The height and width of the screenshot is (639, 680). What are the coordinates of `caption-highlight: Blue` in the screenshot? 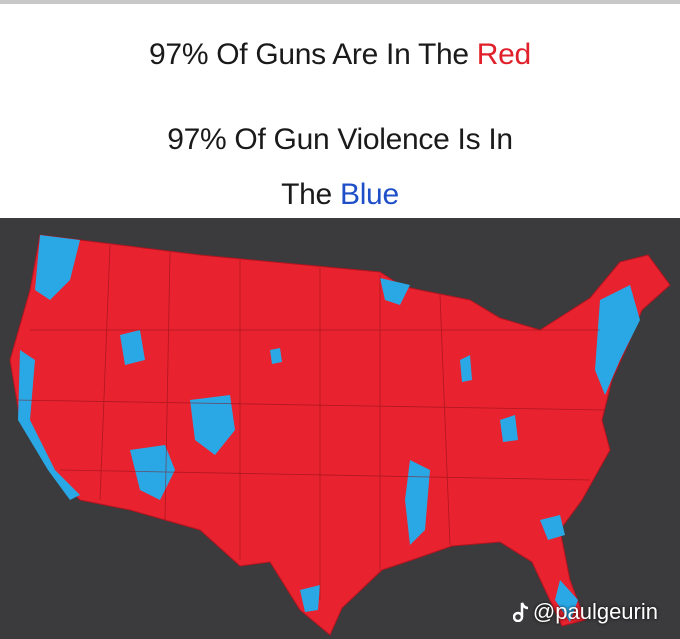 It's located at (369, 194).